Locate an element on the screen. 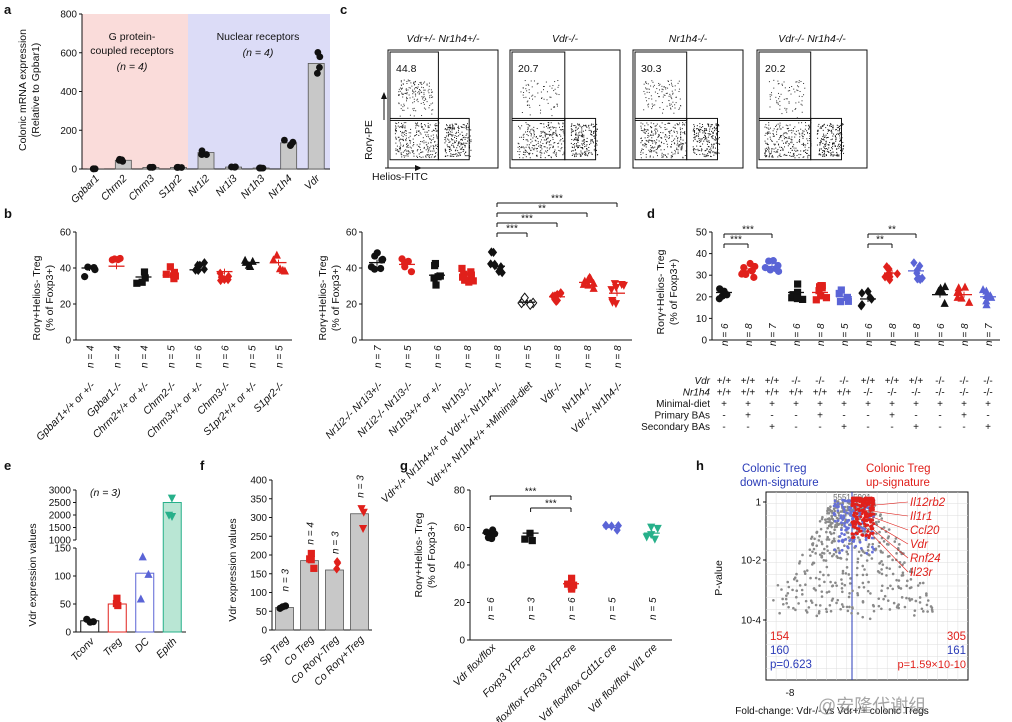 The image size is (1012, 722). a-point is located at coordinates (235, 167).